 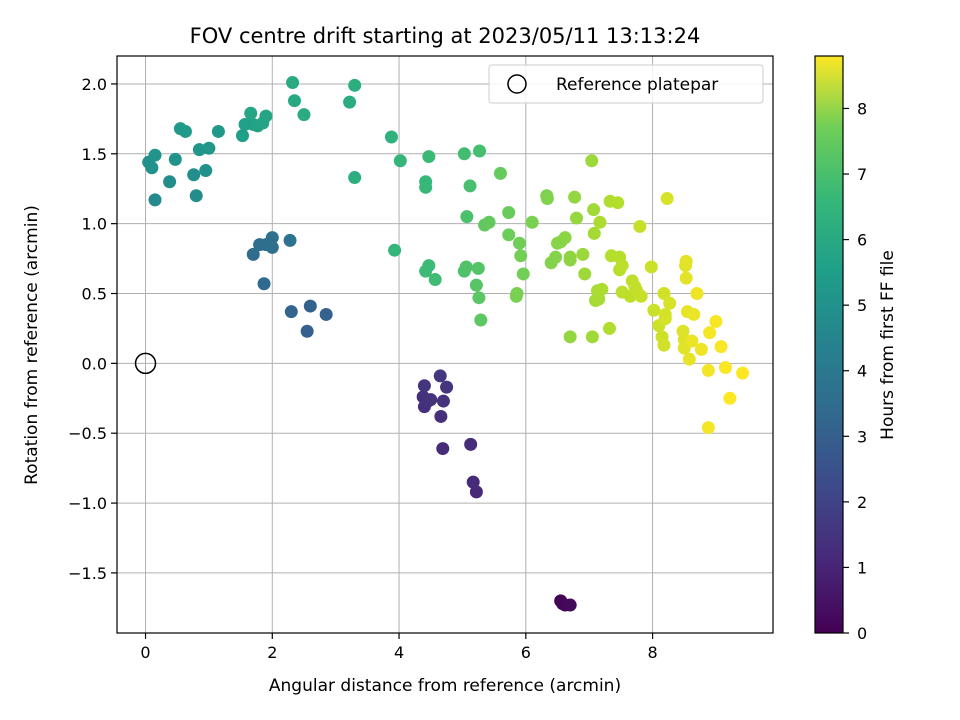 I want to click on legend: Reference platepar, so click(x=626, y=84).